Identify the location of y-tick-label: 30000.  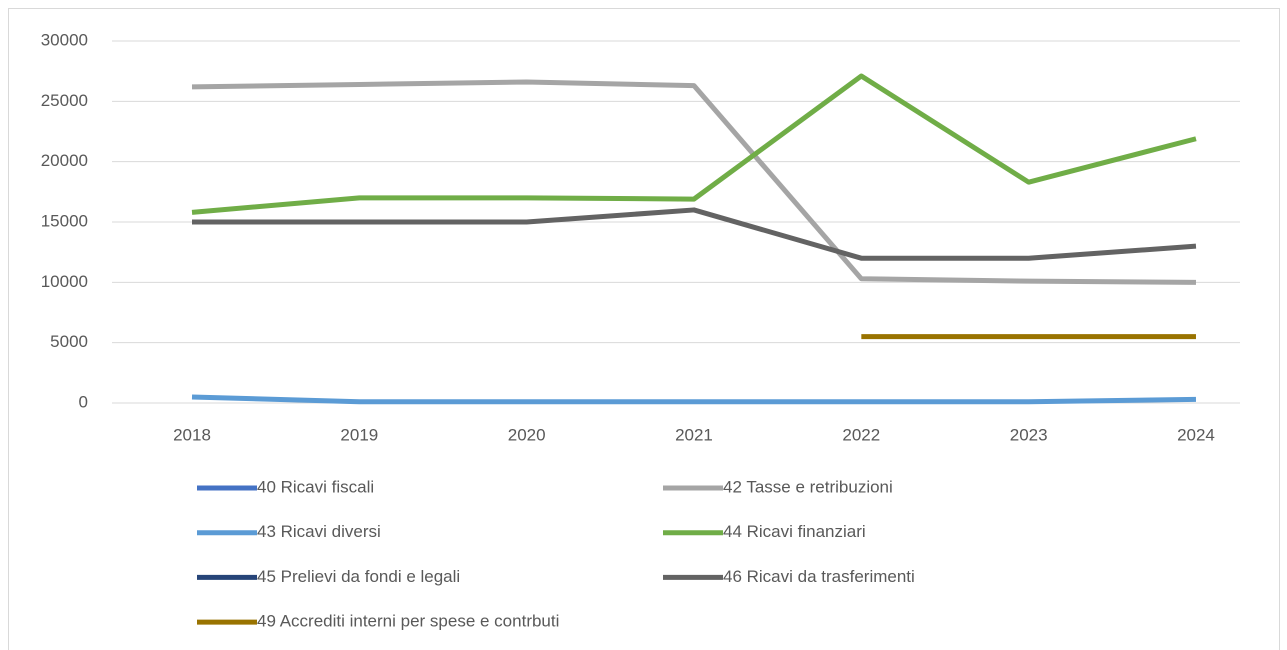
(64, 39).